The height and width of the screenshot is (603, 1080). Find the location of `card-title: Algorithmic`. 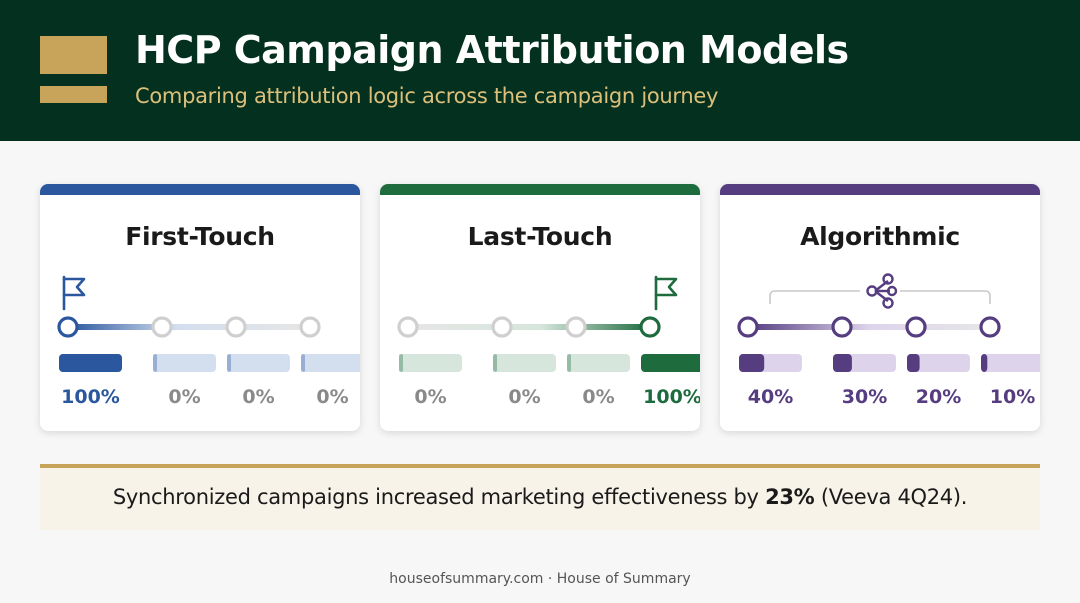

card-title: Algorithmic is located at coordinates (880, 236).